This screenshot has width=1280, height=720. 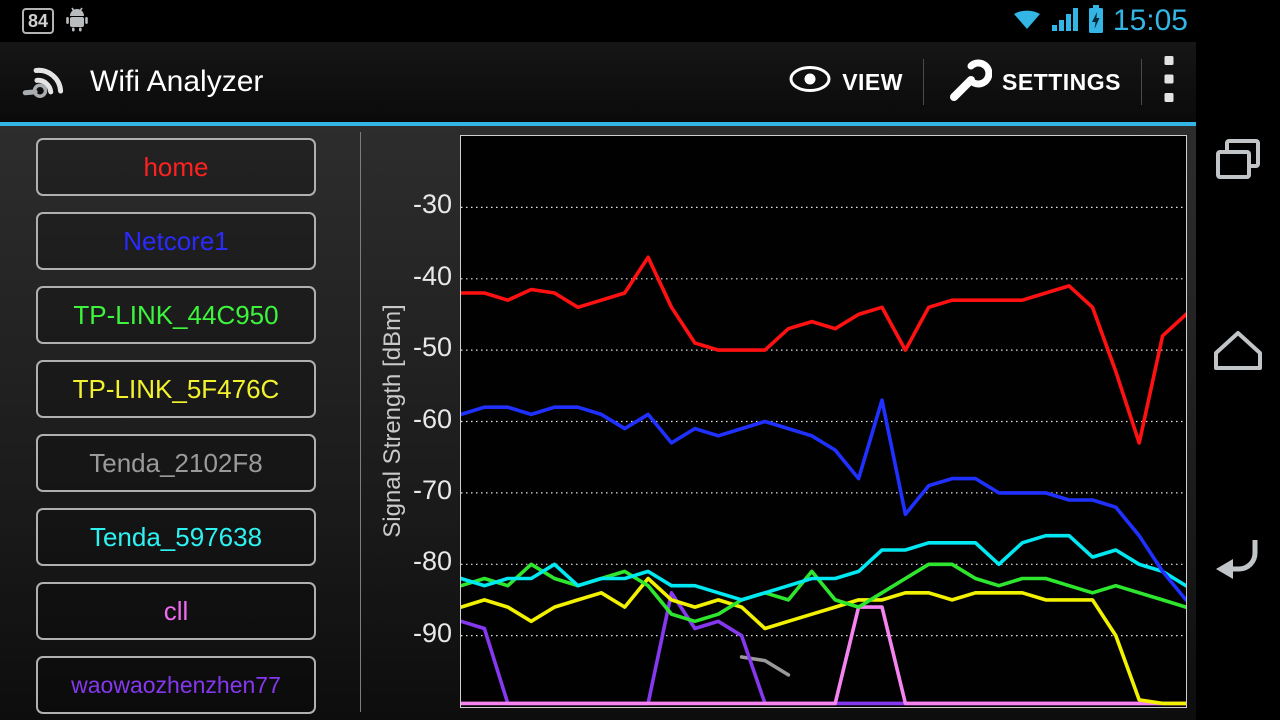 What do you see at coordinates (1061, 81) in the screenshot?
I see `settings-button-label: SETTINGS` at bounding box center [1061, 81].